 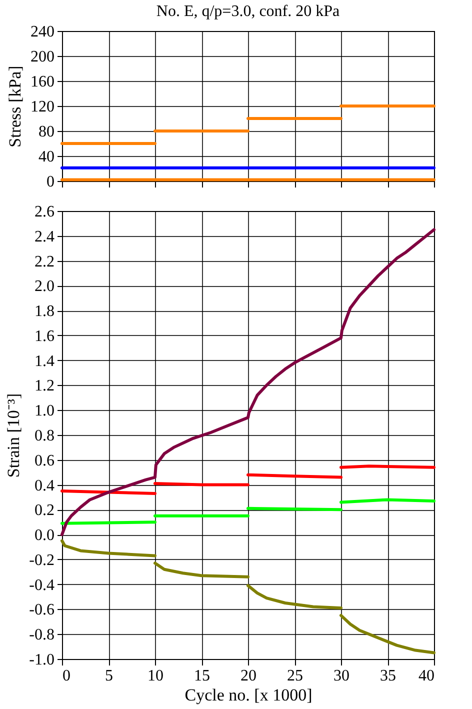 I want to click on x-axis-title: Cycle no. [x 1000], so click(x=248, y=695).